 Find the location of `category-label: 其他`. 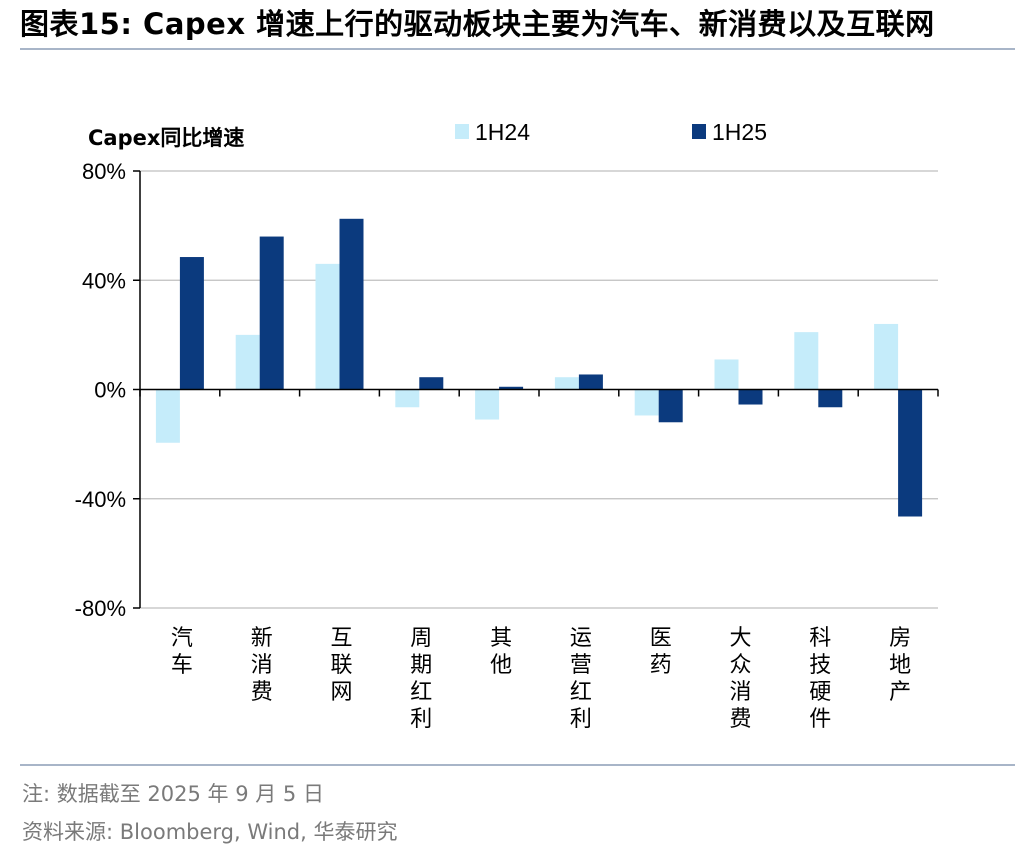

category-label: 其他 is located at coordinates (501, 652).